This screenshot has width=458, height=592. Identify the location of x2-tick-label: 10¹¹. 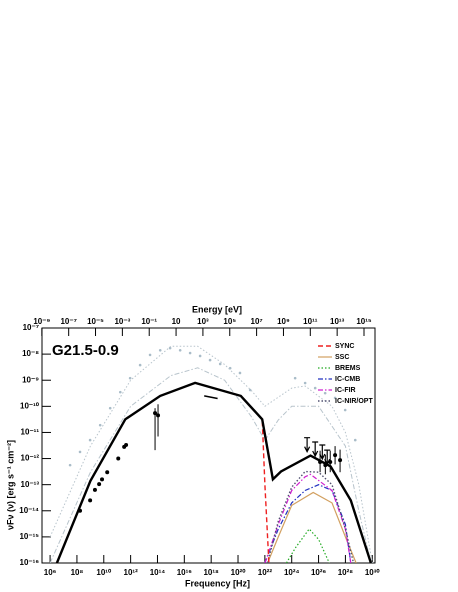
(310, 321).